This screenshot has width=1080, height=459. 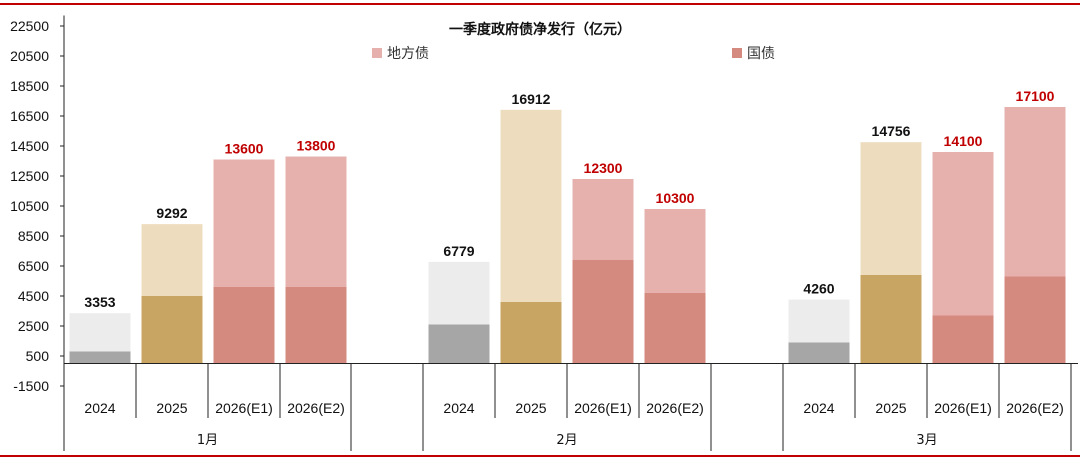 What do you see at coordinates (891, 319) in the screenshot?
I see `bar-national-3月-2025` at bounding box center [891, 319].